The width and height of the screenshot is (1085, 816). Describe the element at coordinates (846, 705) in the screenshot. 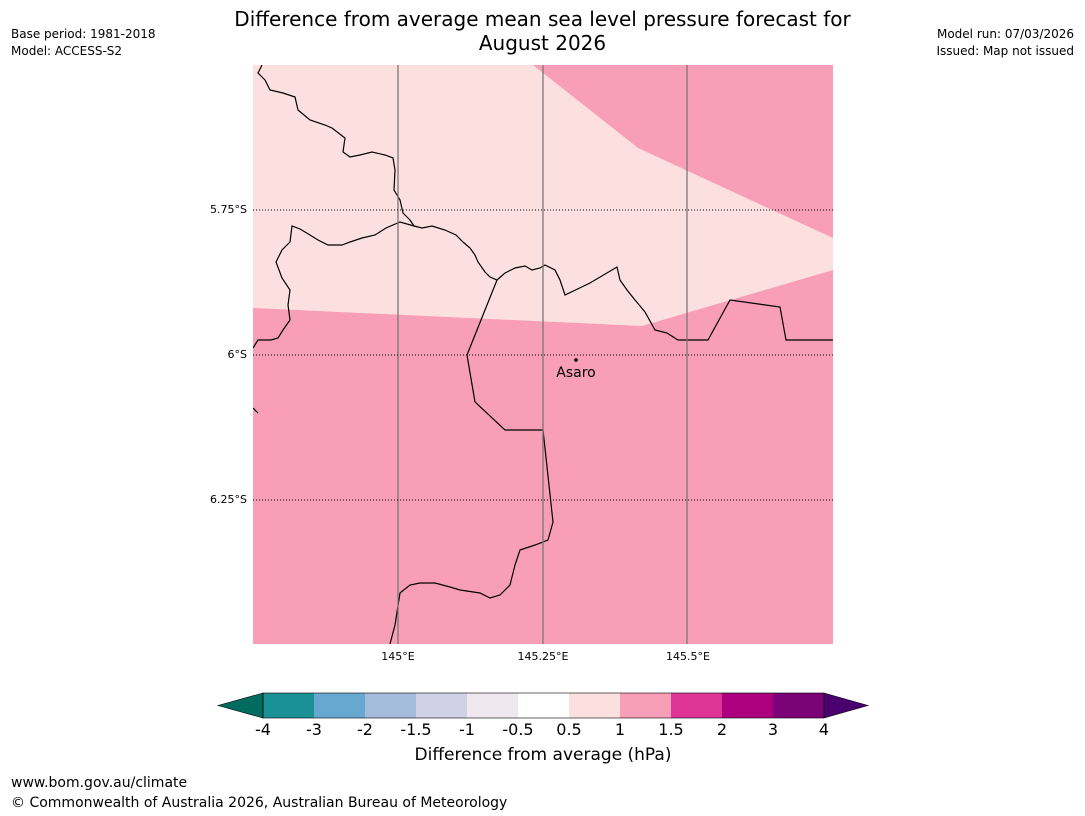

I see `colorbar-over-arrow` at that location.